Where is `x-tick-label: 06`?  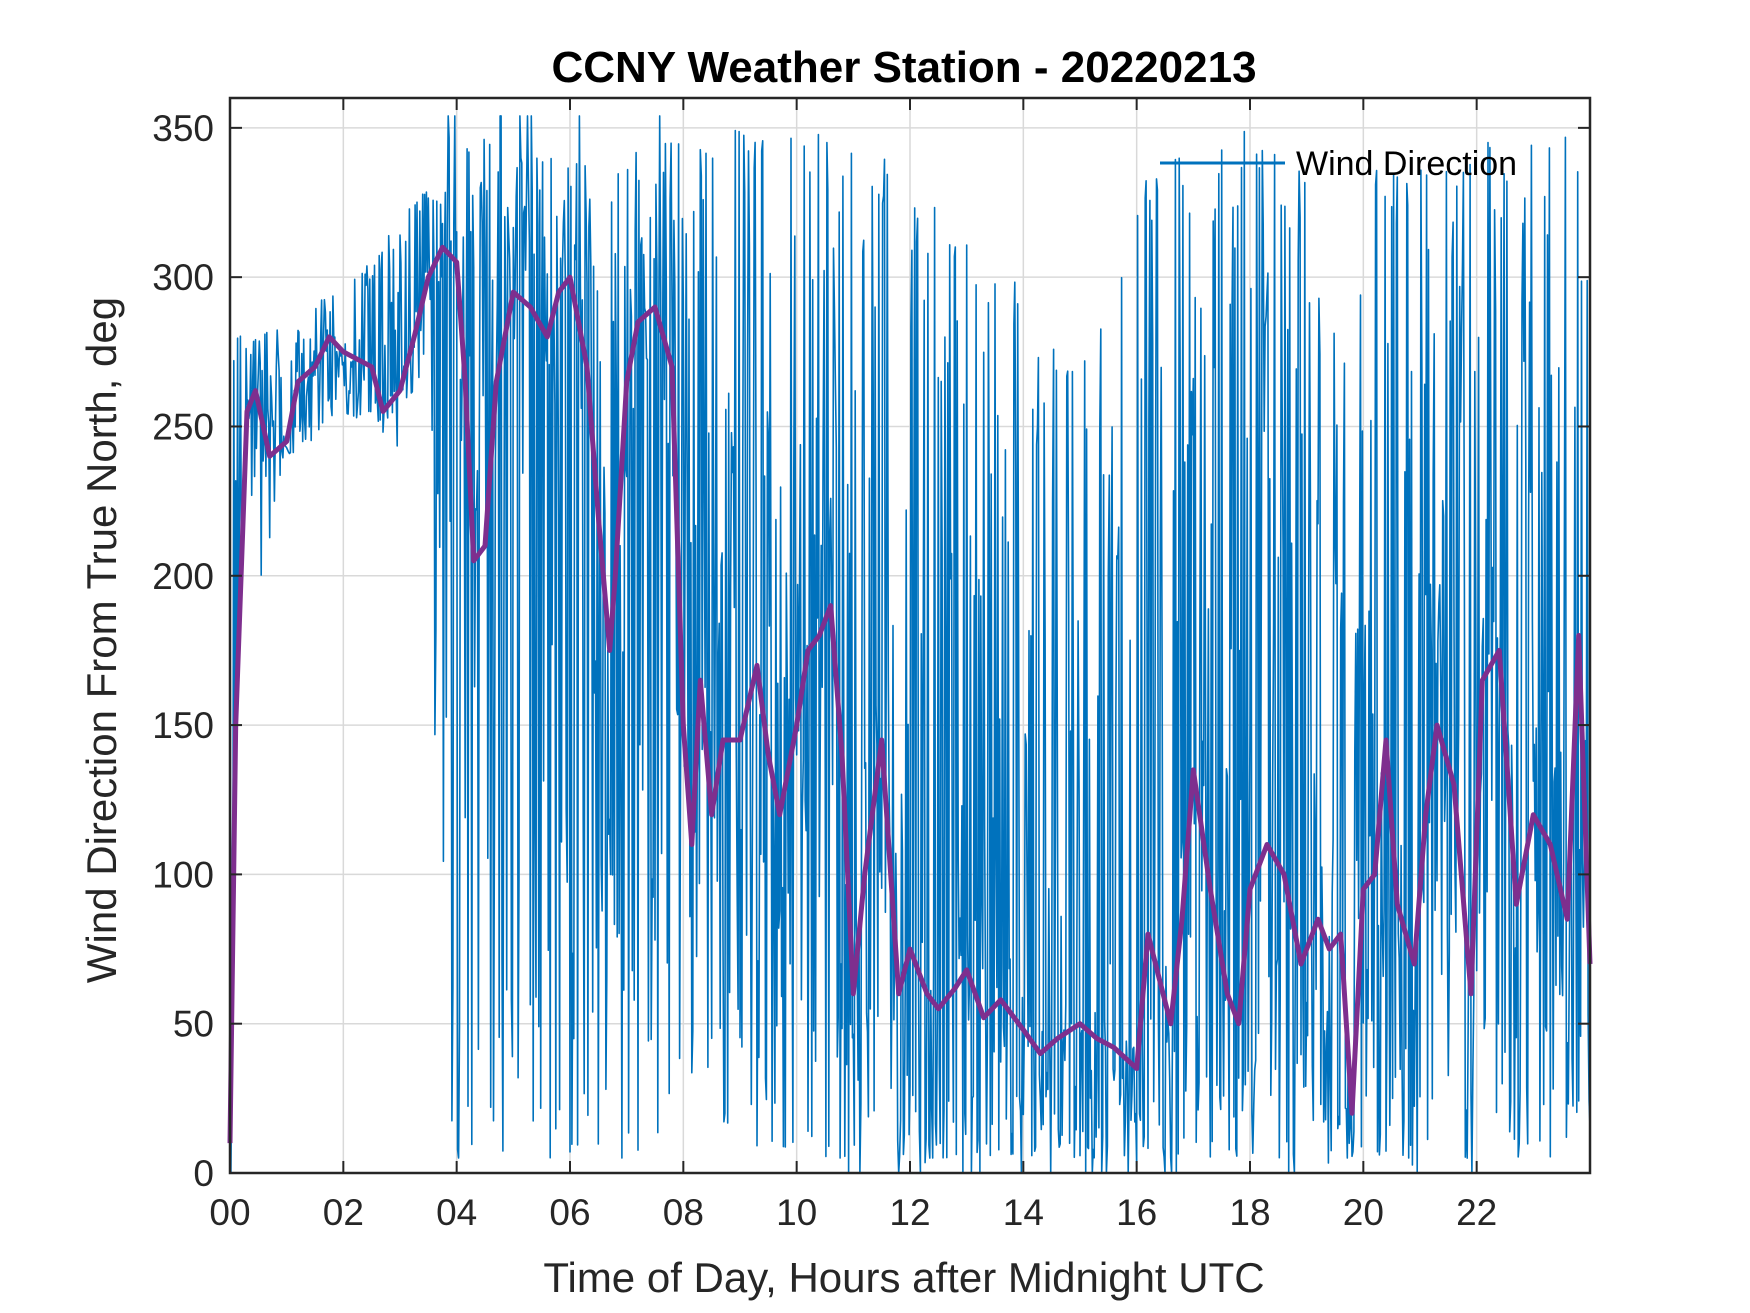
x-tick-label: 06 is located at coordinates (569, 1212).